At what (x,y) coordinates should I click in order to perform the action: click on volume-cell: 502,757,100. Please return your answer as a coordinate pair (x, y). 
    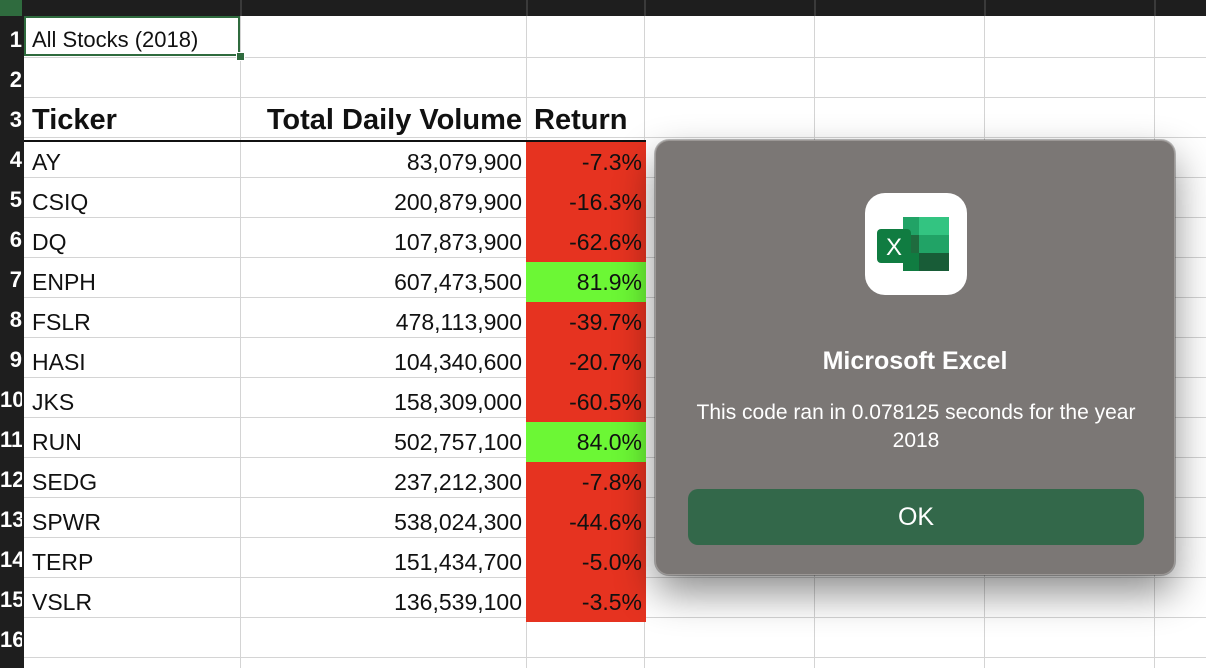
    Looking at the image, I should click on (458, 442).